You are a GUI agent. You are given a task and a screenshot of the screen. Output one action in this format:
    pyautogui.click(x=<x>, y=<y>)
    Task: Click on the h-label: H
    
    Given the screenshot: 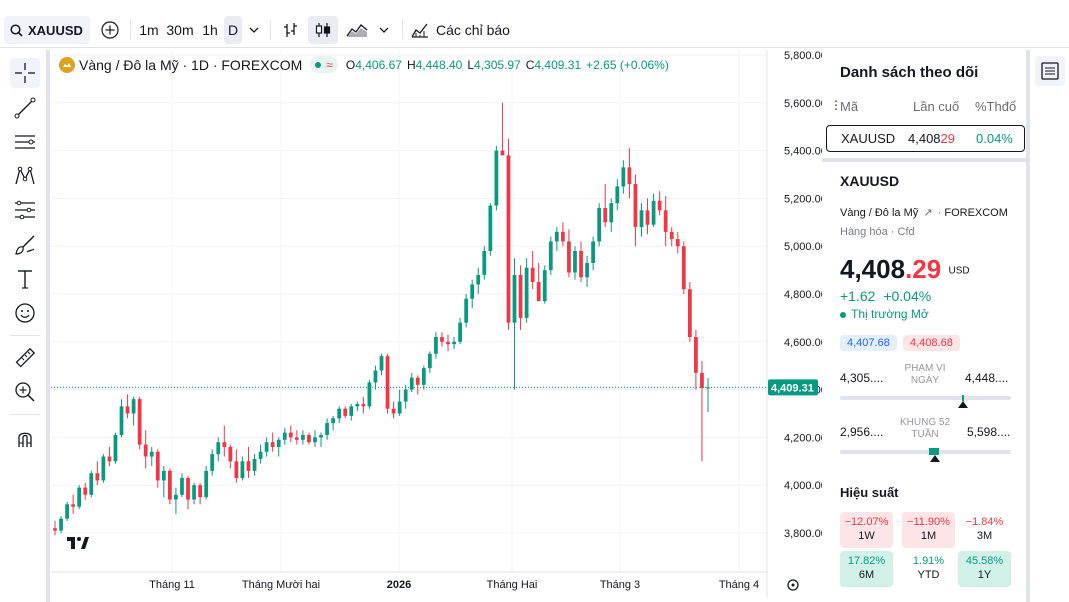 What is the action you would take?
    pyautogui.click(x=411, y=64)
    